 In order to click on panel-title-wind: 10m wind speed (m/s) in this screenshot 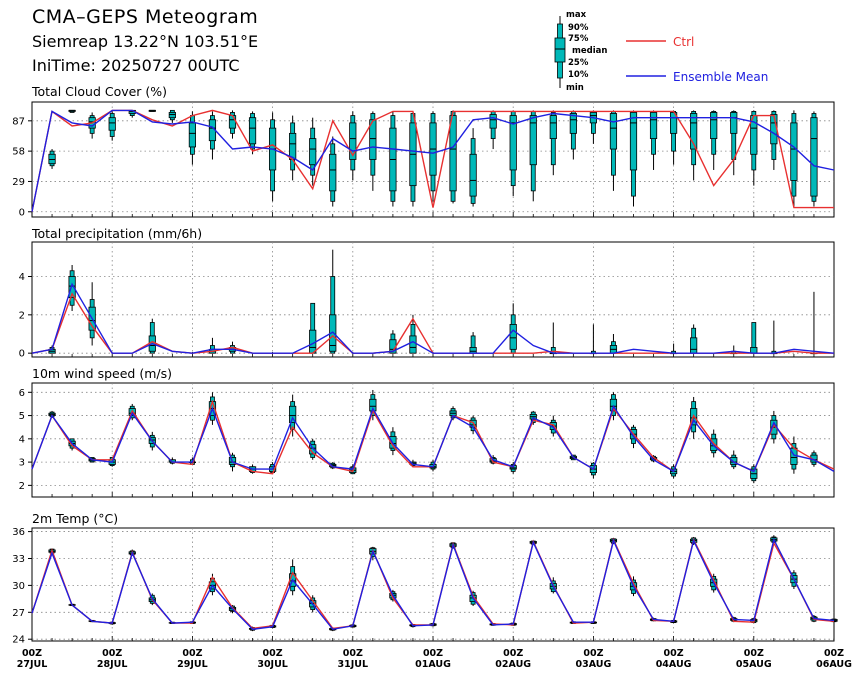, I will do `click(102, 373)`.